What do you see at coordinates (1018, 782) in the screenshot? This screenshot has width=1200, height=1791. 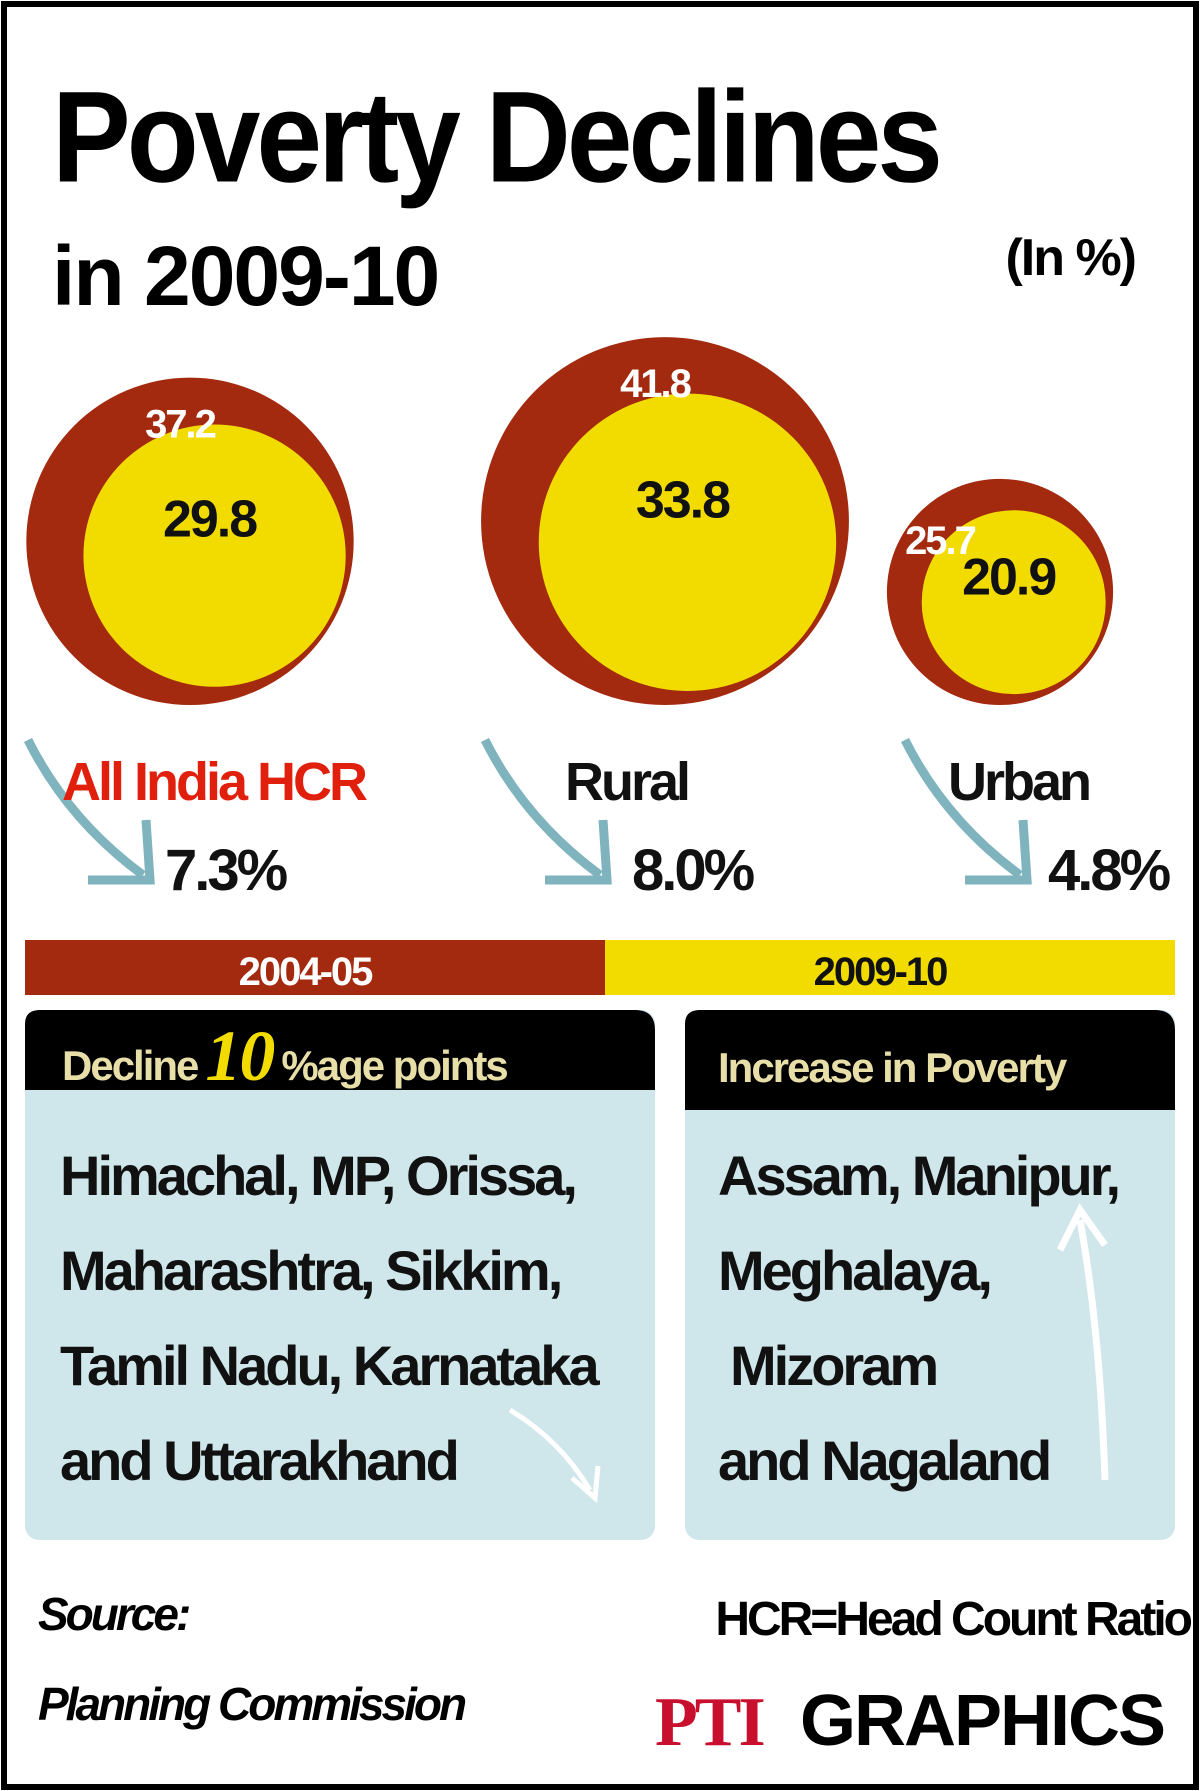 I see `category-label: Urban` at bounding box center [1018, 782].